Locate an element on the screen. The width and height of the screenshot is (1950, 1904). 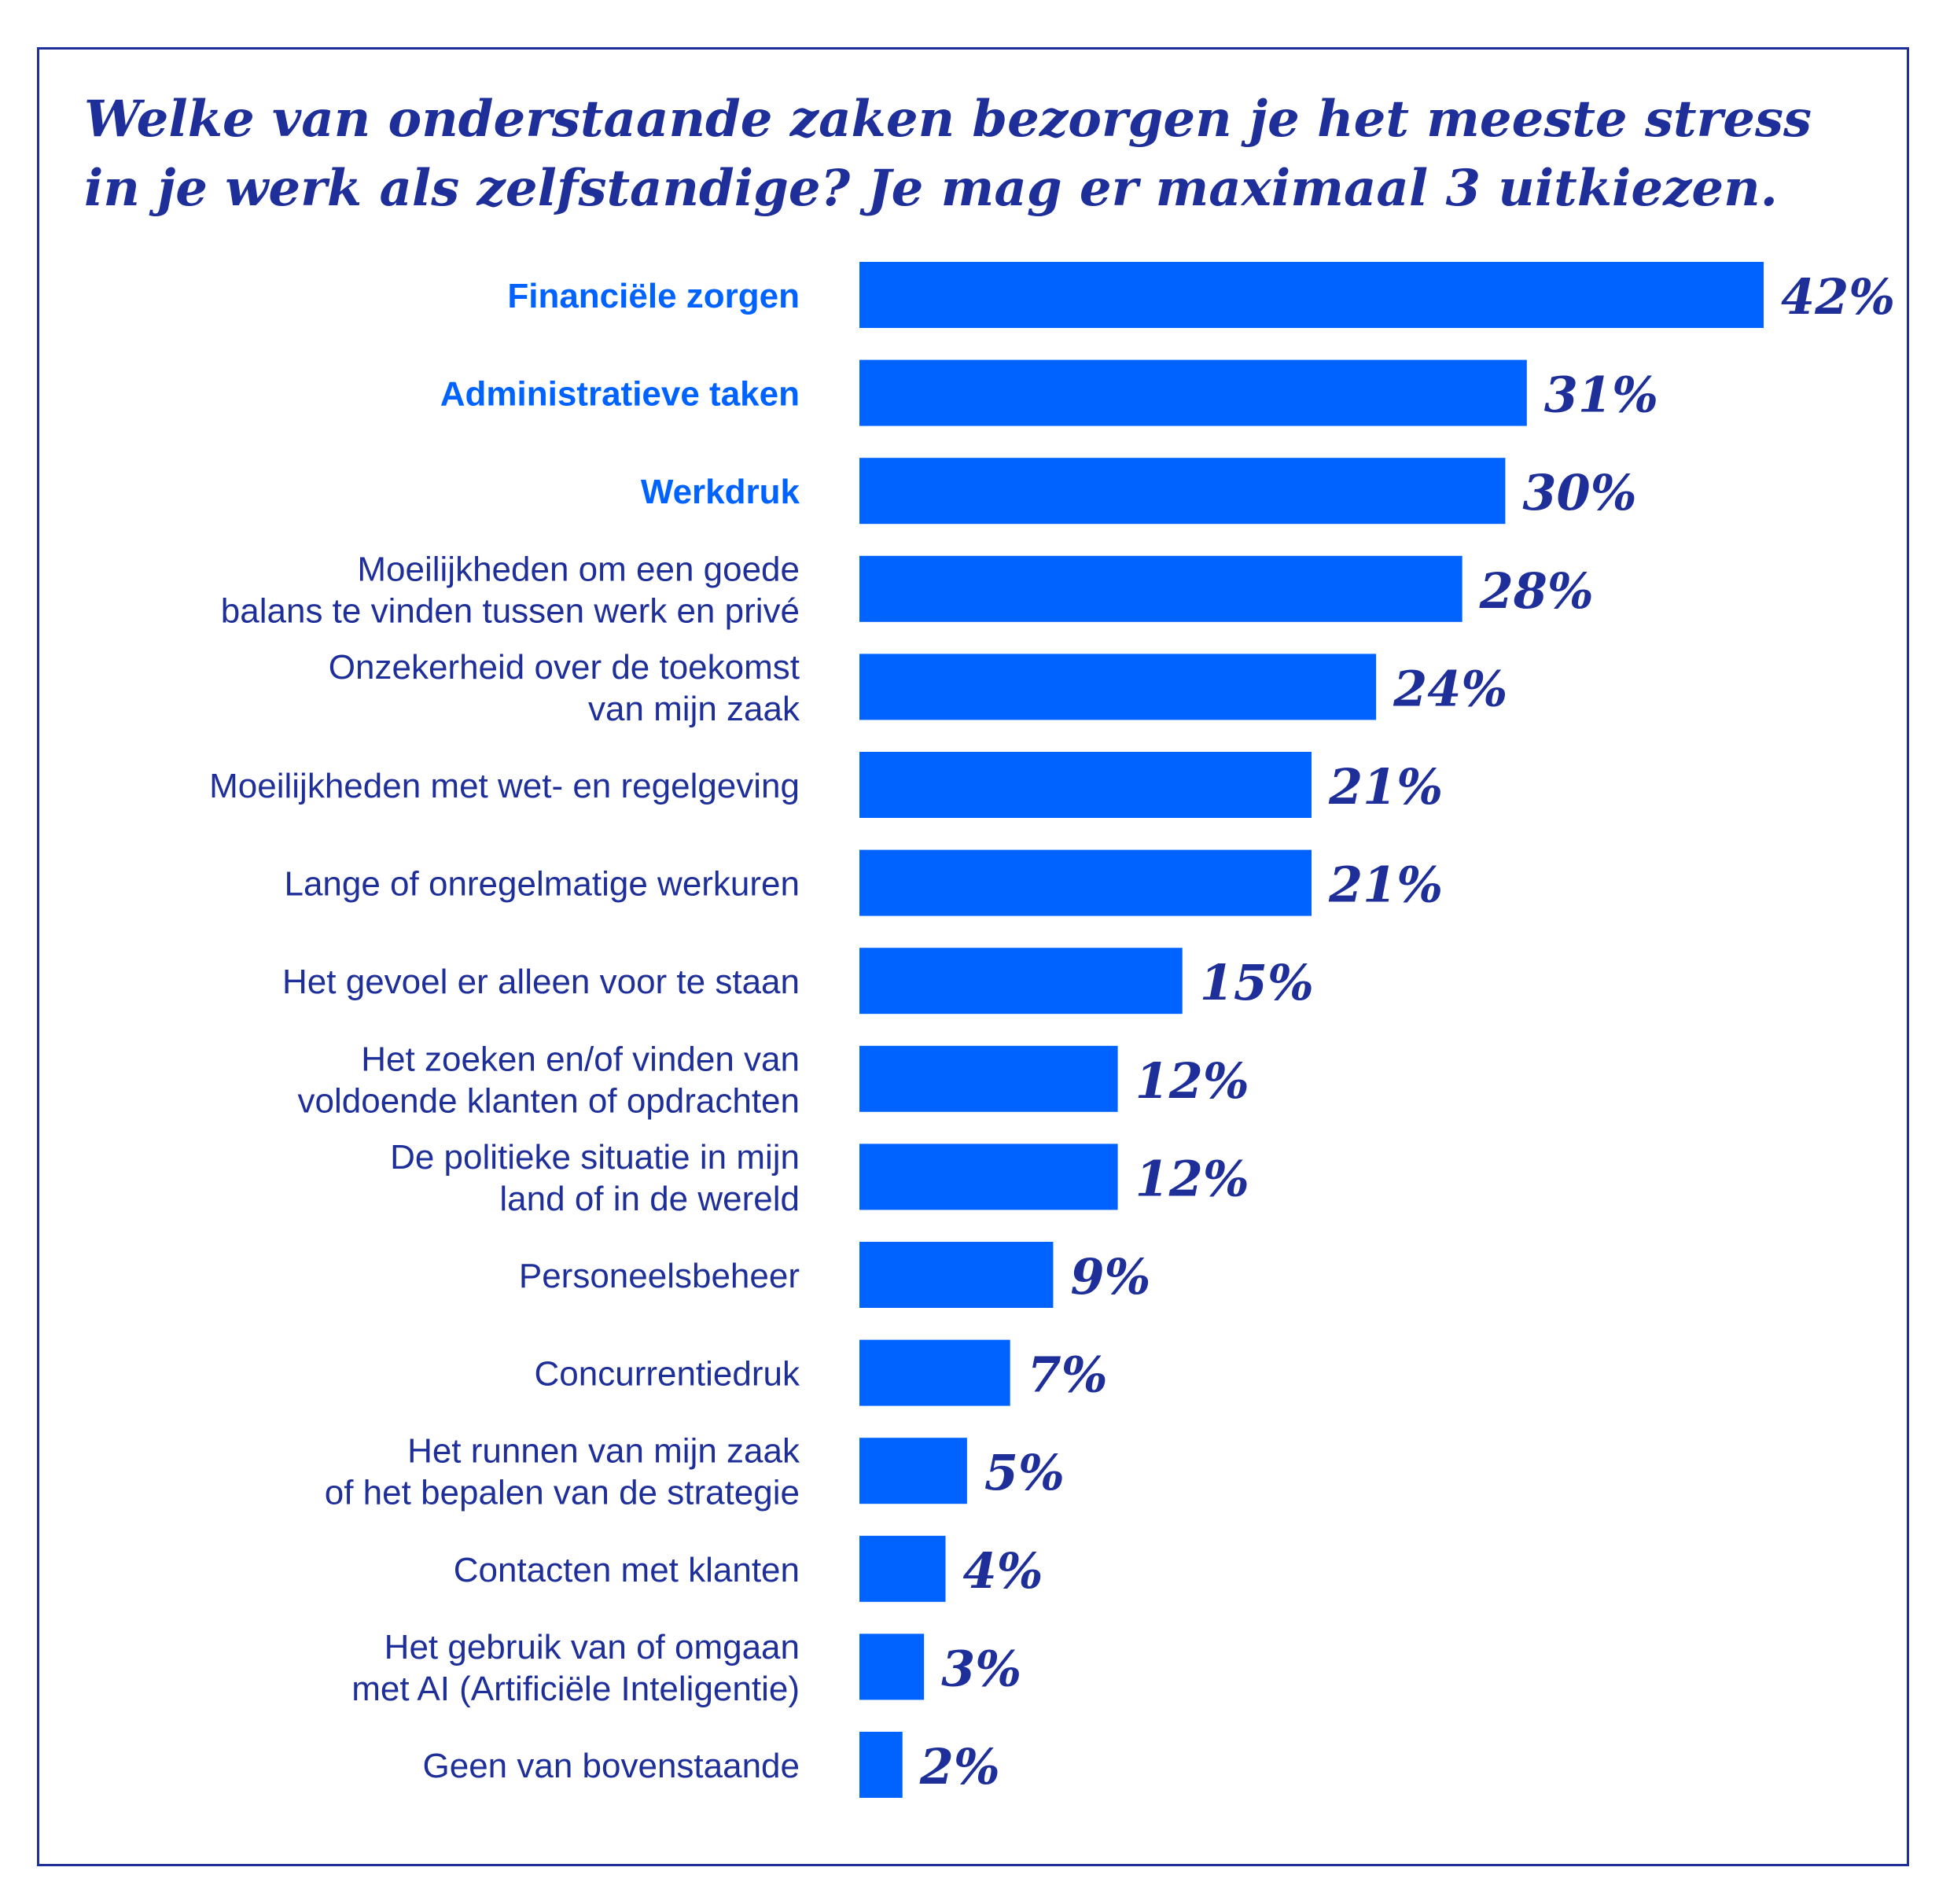
value-label-3: 30% is located at coordinates (1579, 492).